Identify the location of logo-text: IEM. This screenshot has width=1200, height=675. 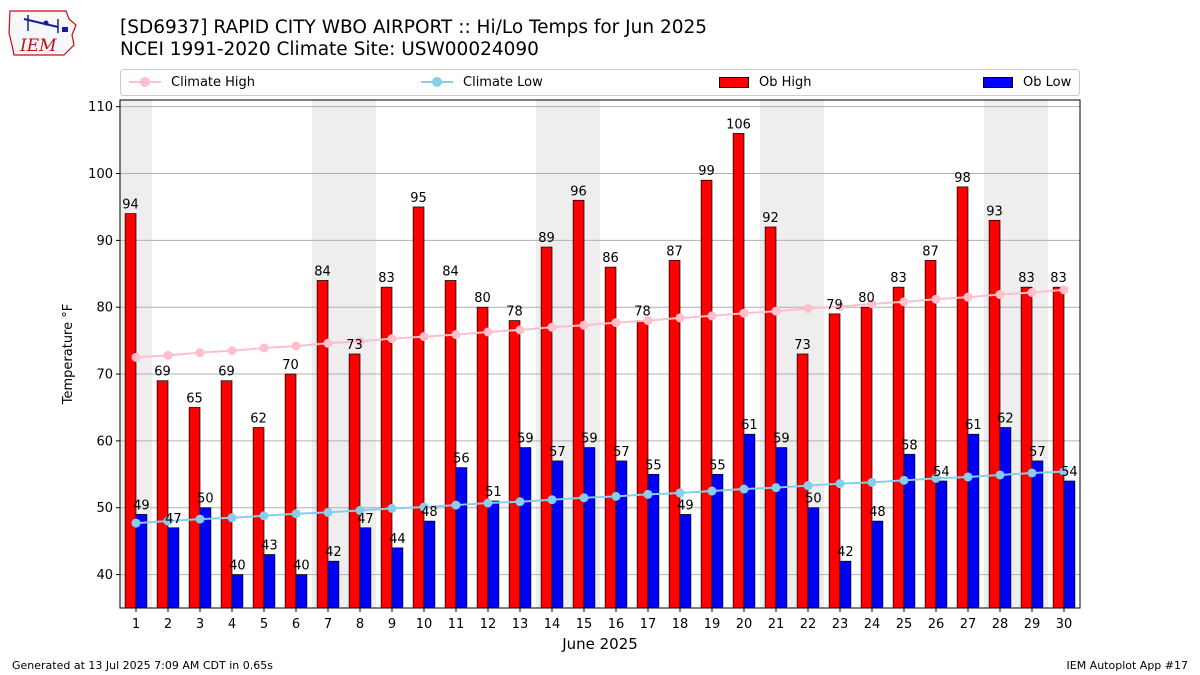
(38, 46).